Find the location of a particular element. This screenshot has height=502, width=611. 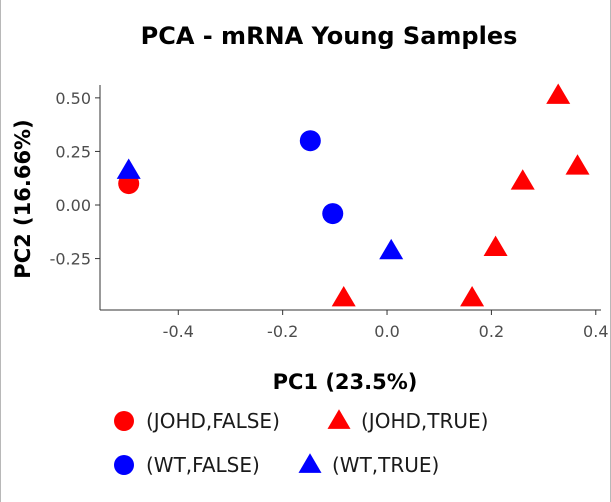

legend-item: (WT,TRUE) is located at coordinates (368, 465).